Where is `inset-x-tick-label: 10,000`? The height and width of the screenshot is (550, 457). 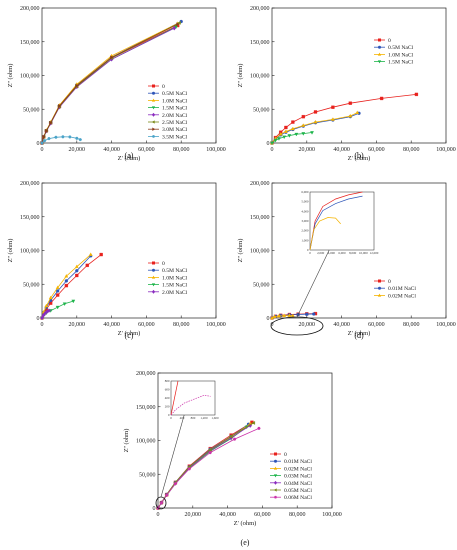
inset-x-tick-label: 10,000 is located at coordinates (363, 253).